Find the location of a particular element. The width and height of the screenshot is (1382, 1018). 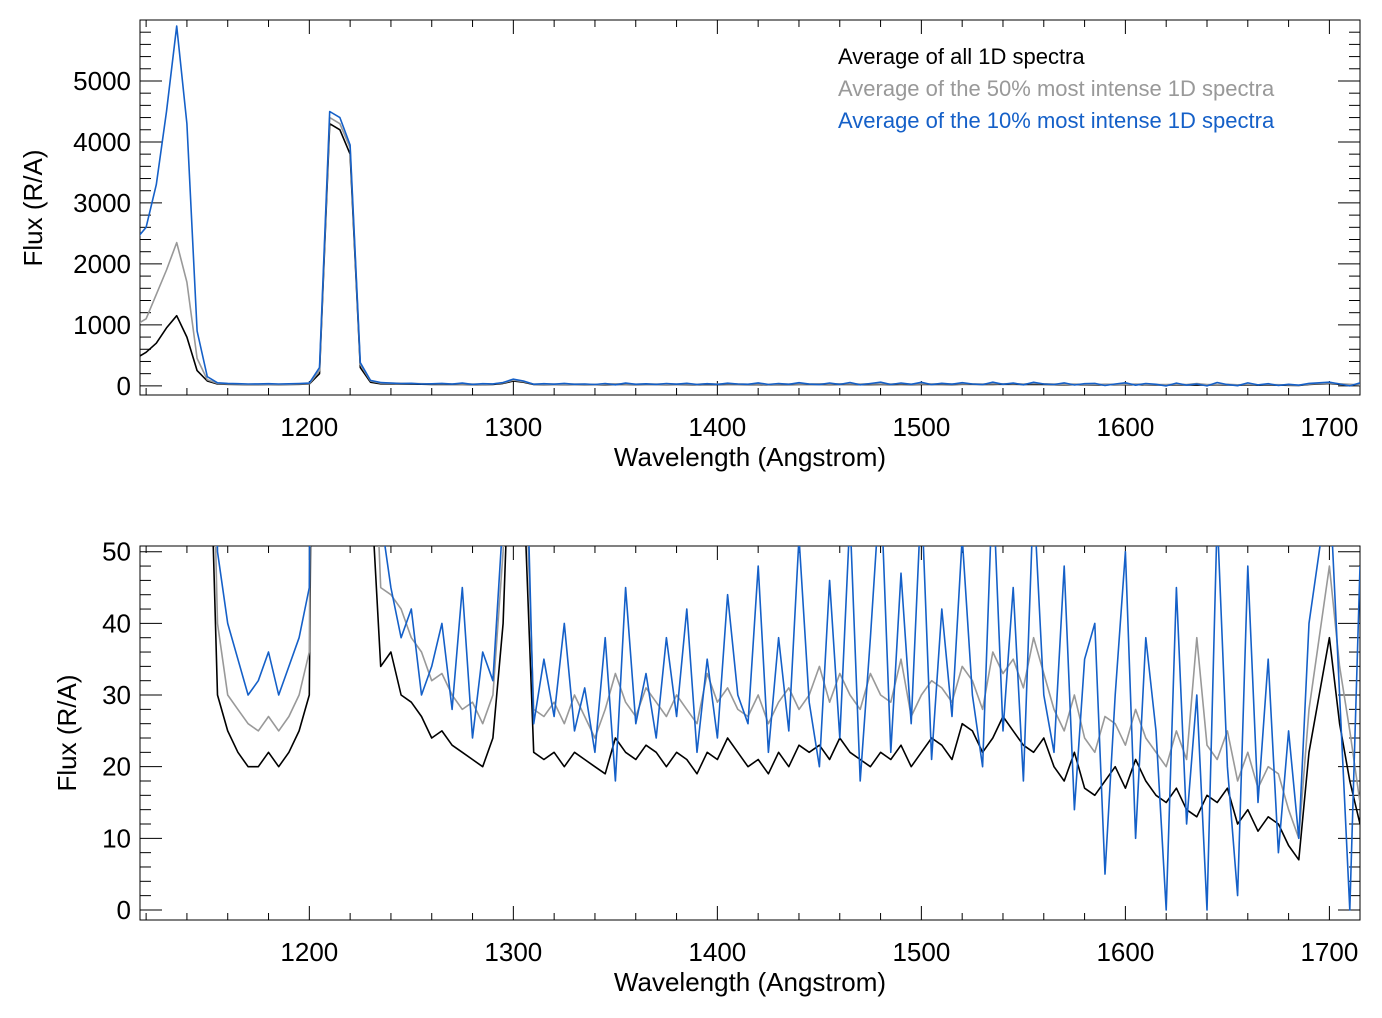

bottom-y-axis-title: Flux (R/A) is located at coordinates (67, 733).